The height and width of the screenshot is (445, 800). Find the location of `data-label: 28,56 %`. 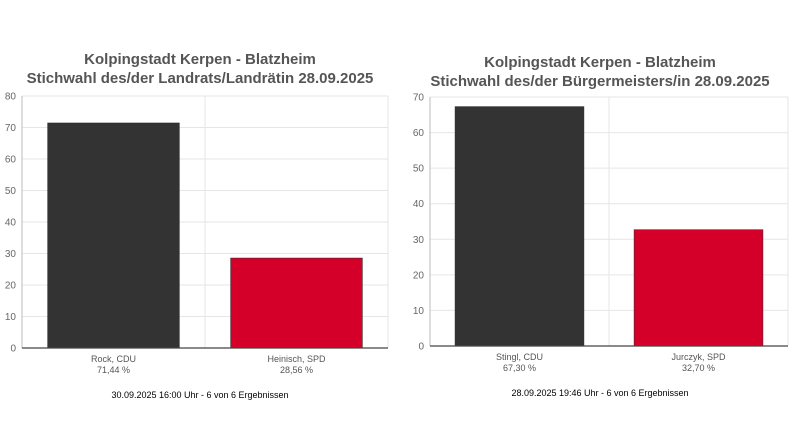

data-label: 28,56 % is located at coordinates (296, 370).